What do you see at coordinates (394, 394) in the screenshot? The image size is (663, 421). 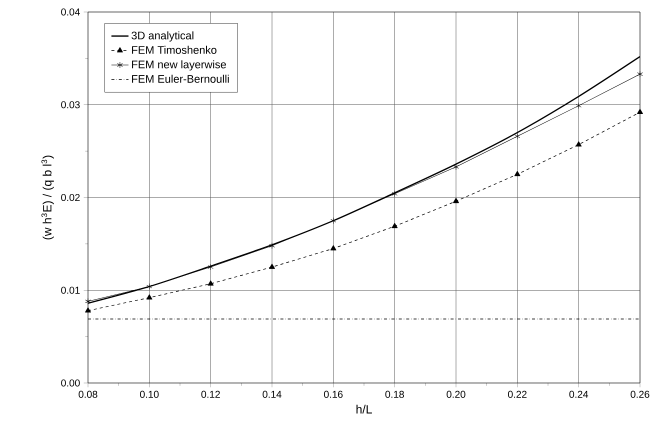 I see `x-tick-label: 0.18` at bounding box center [394, 394].